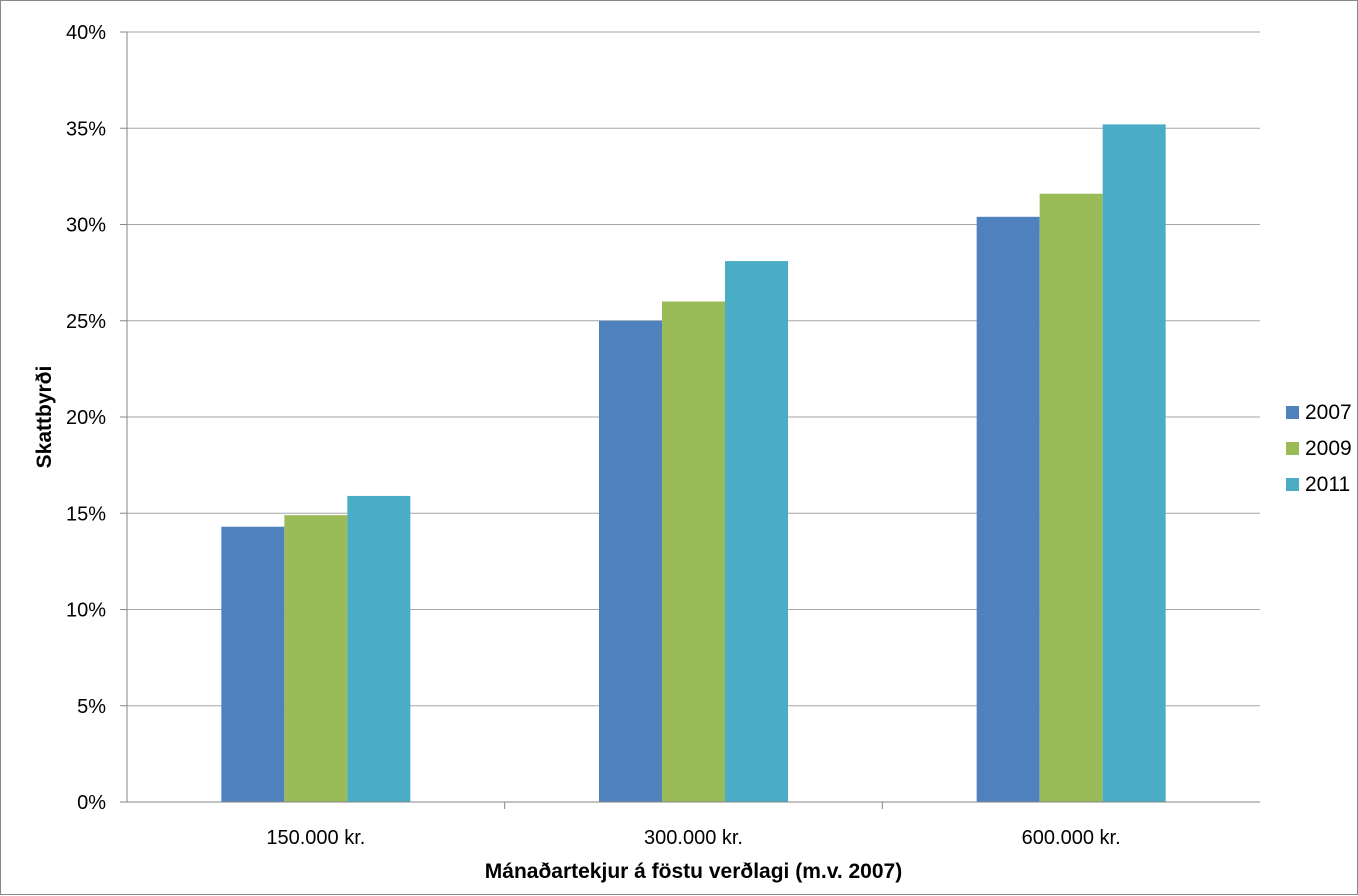 The height and width of the screenshot is (896, 1358). I want to click on x-tick-label: 600.000 kr., so click(1071, 838).